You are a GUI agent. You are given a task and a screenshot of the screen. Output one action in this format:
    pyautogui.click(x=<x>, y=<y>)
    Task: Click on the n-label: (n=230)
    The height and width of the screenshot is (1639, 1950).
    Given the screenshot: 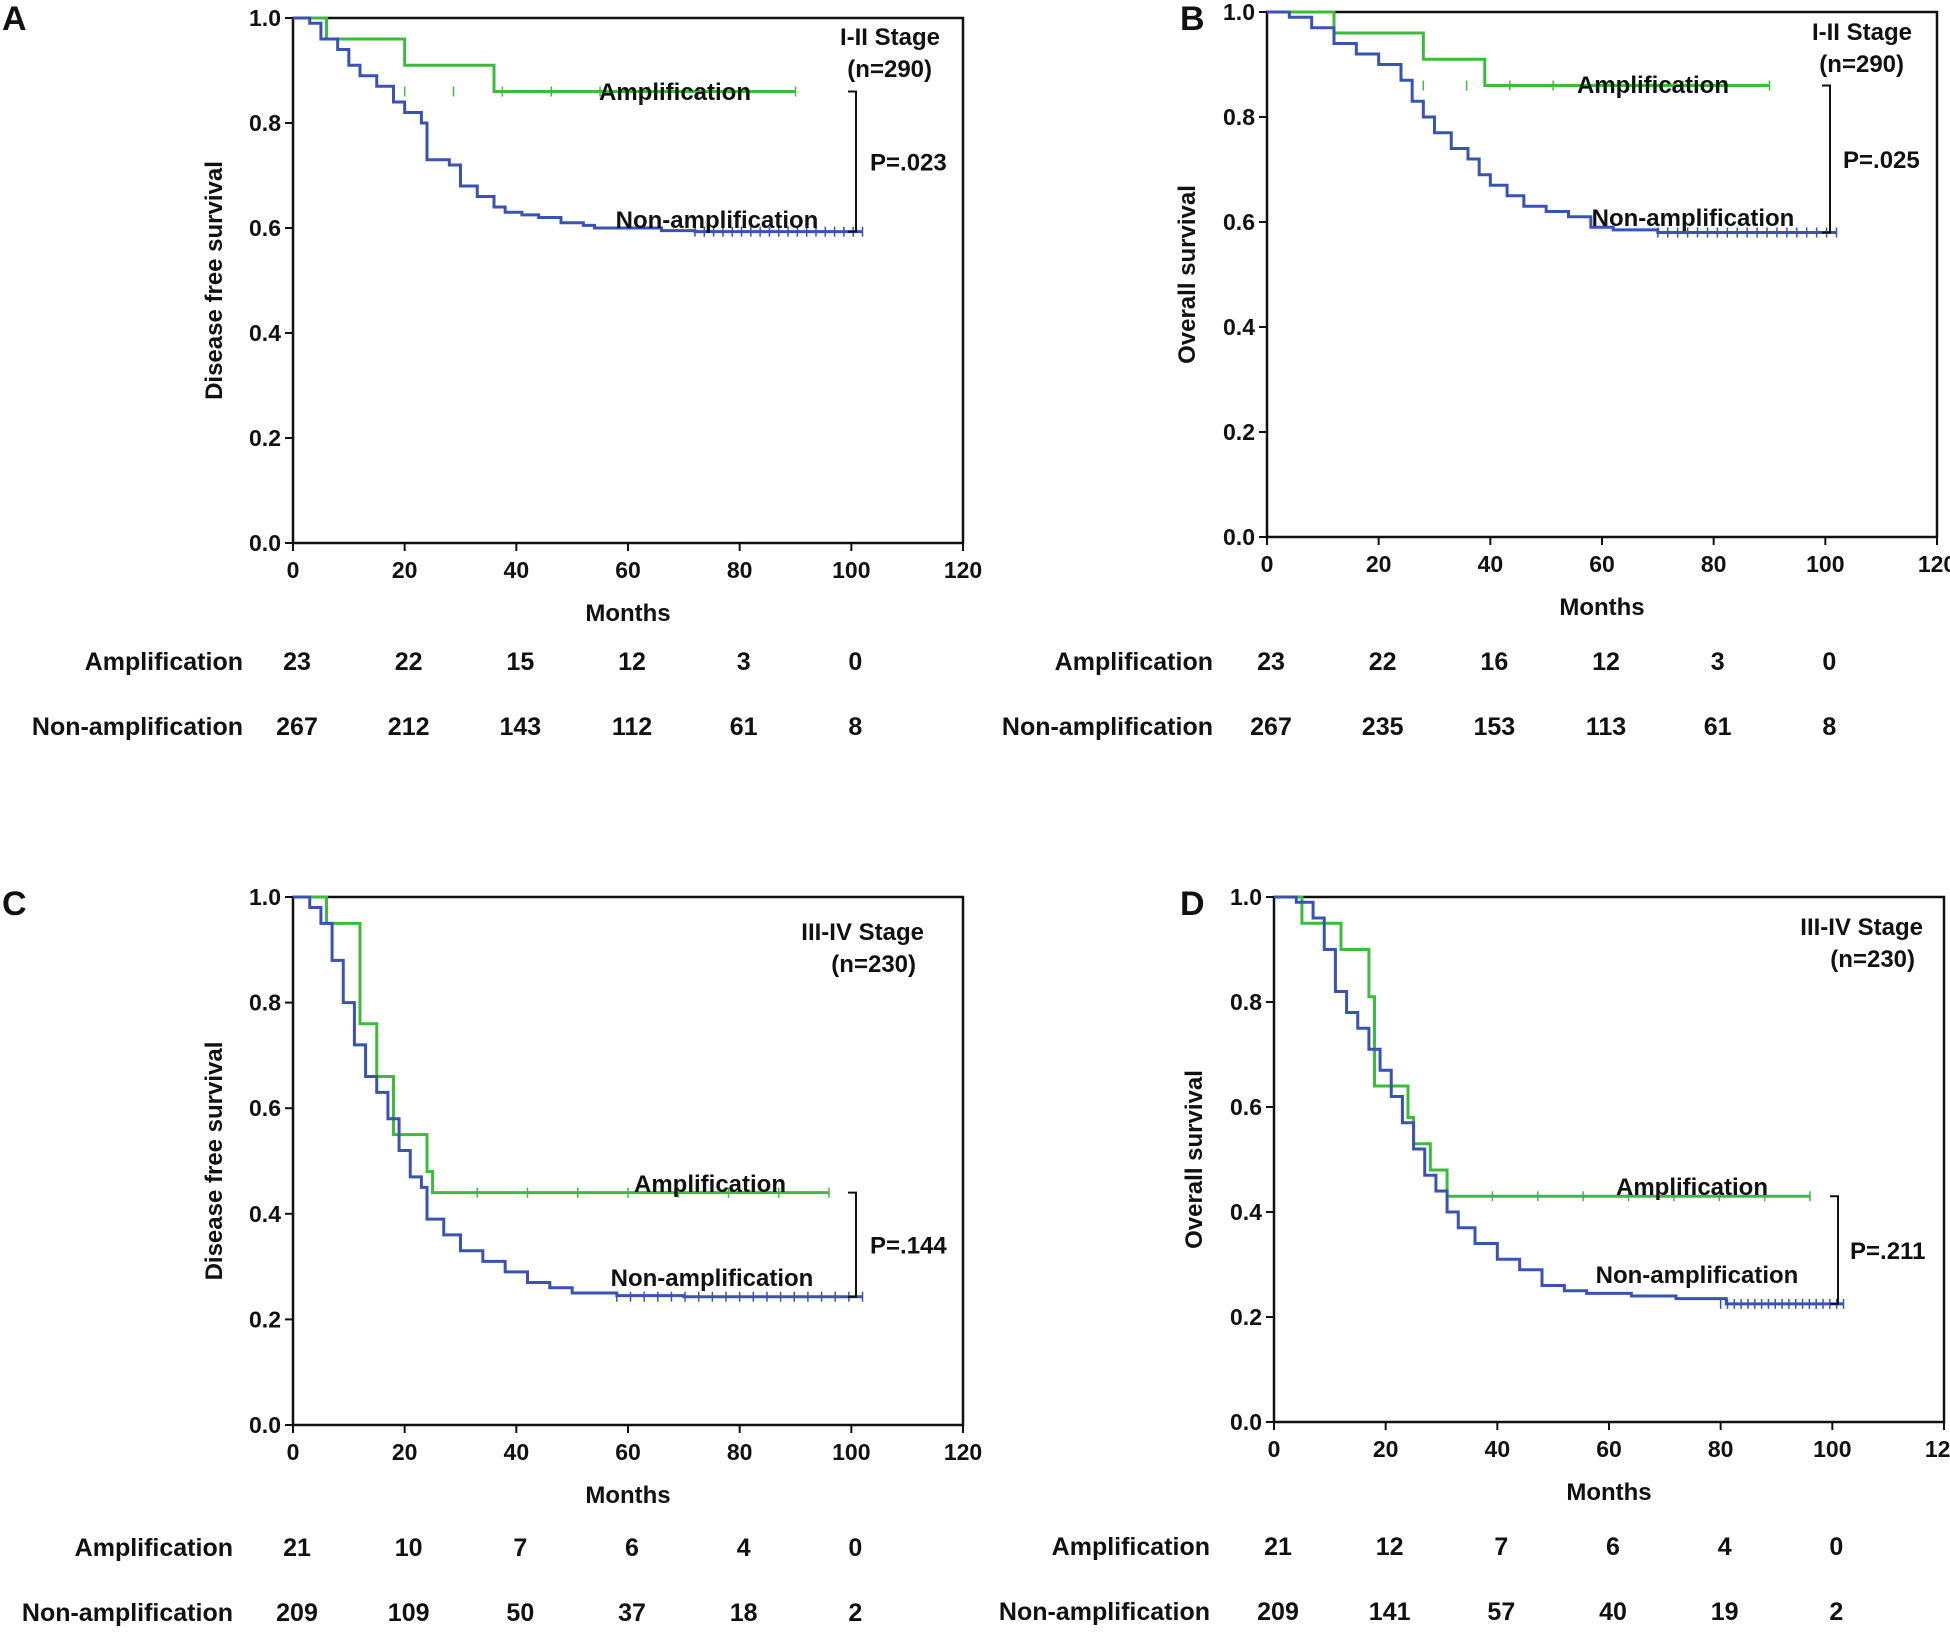 What is the action you would take?
    pyautogui.click(x=1872, y=959)
    